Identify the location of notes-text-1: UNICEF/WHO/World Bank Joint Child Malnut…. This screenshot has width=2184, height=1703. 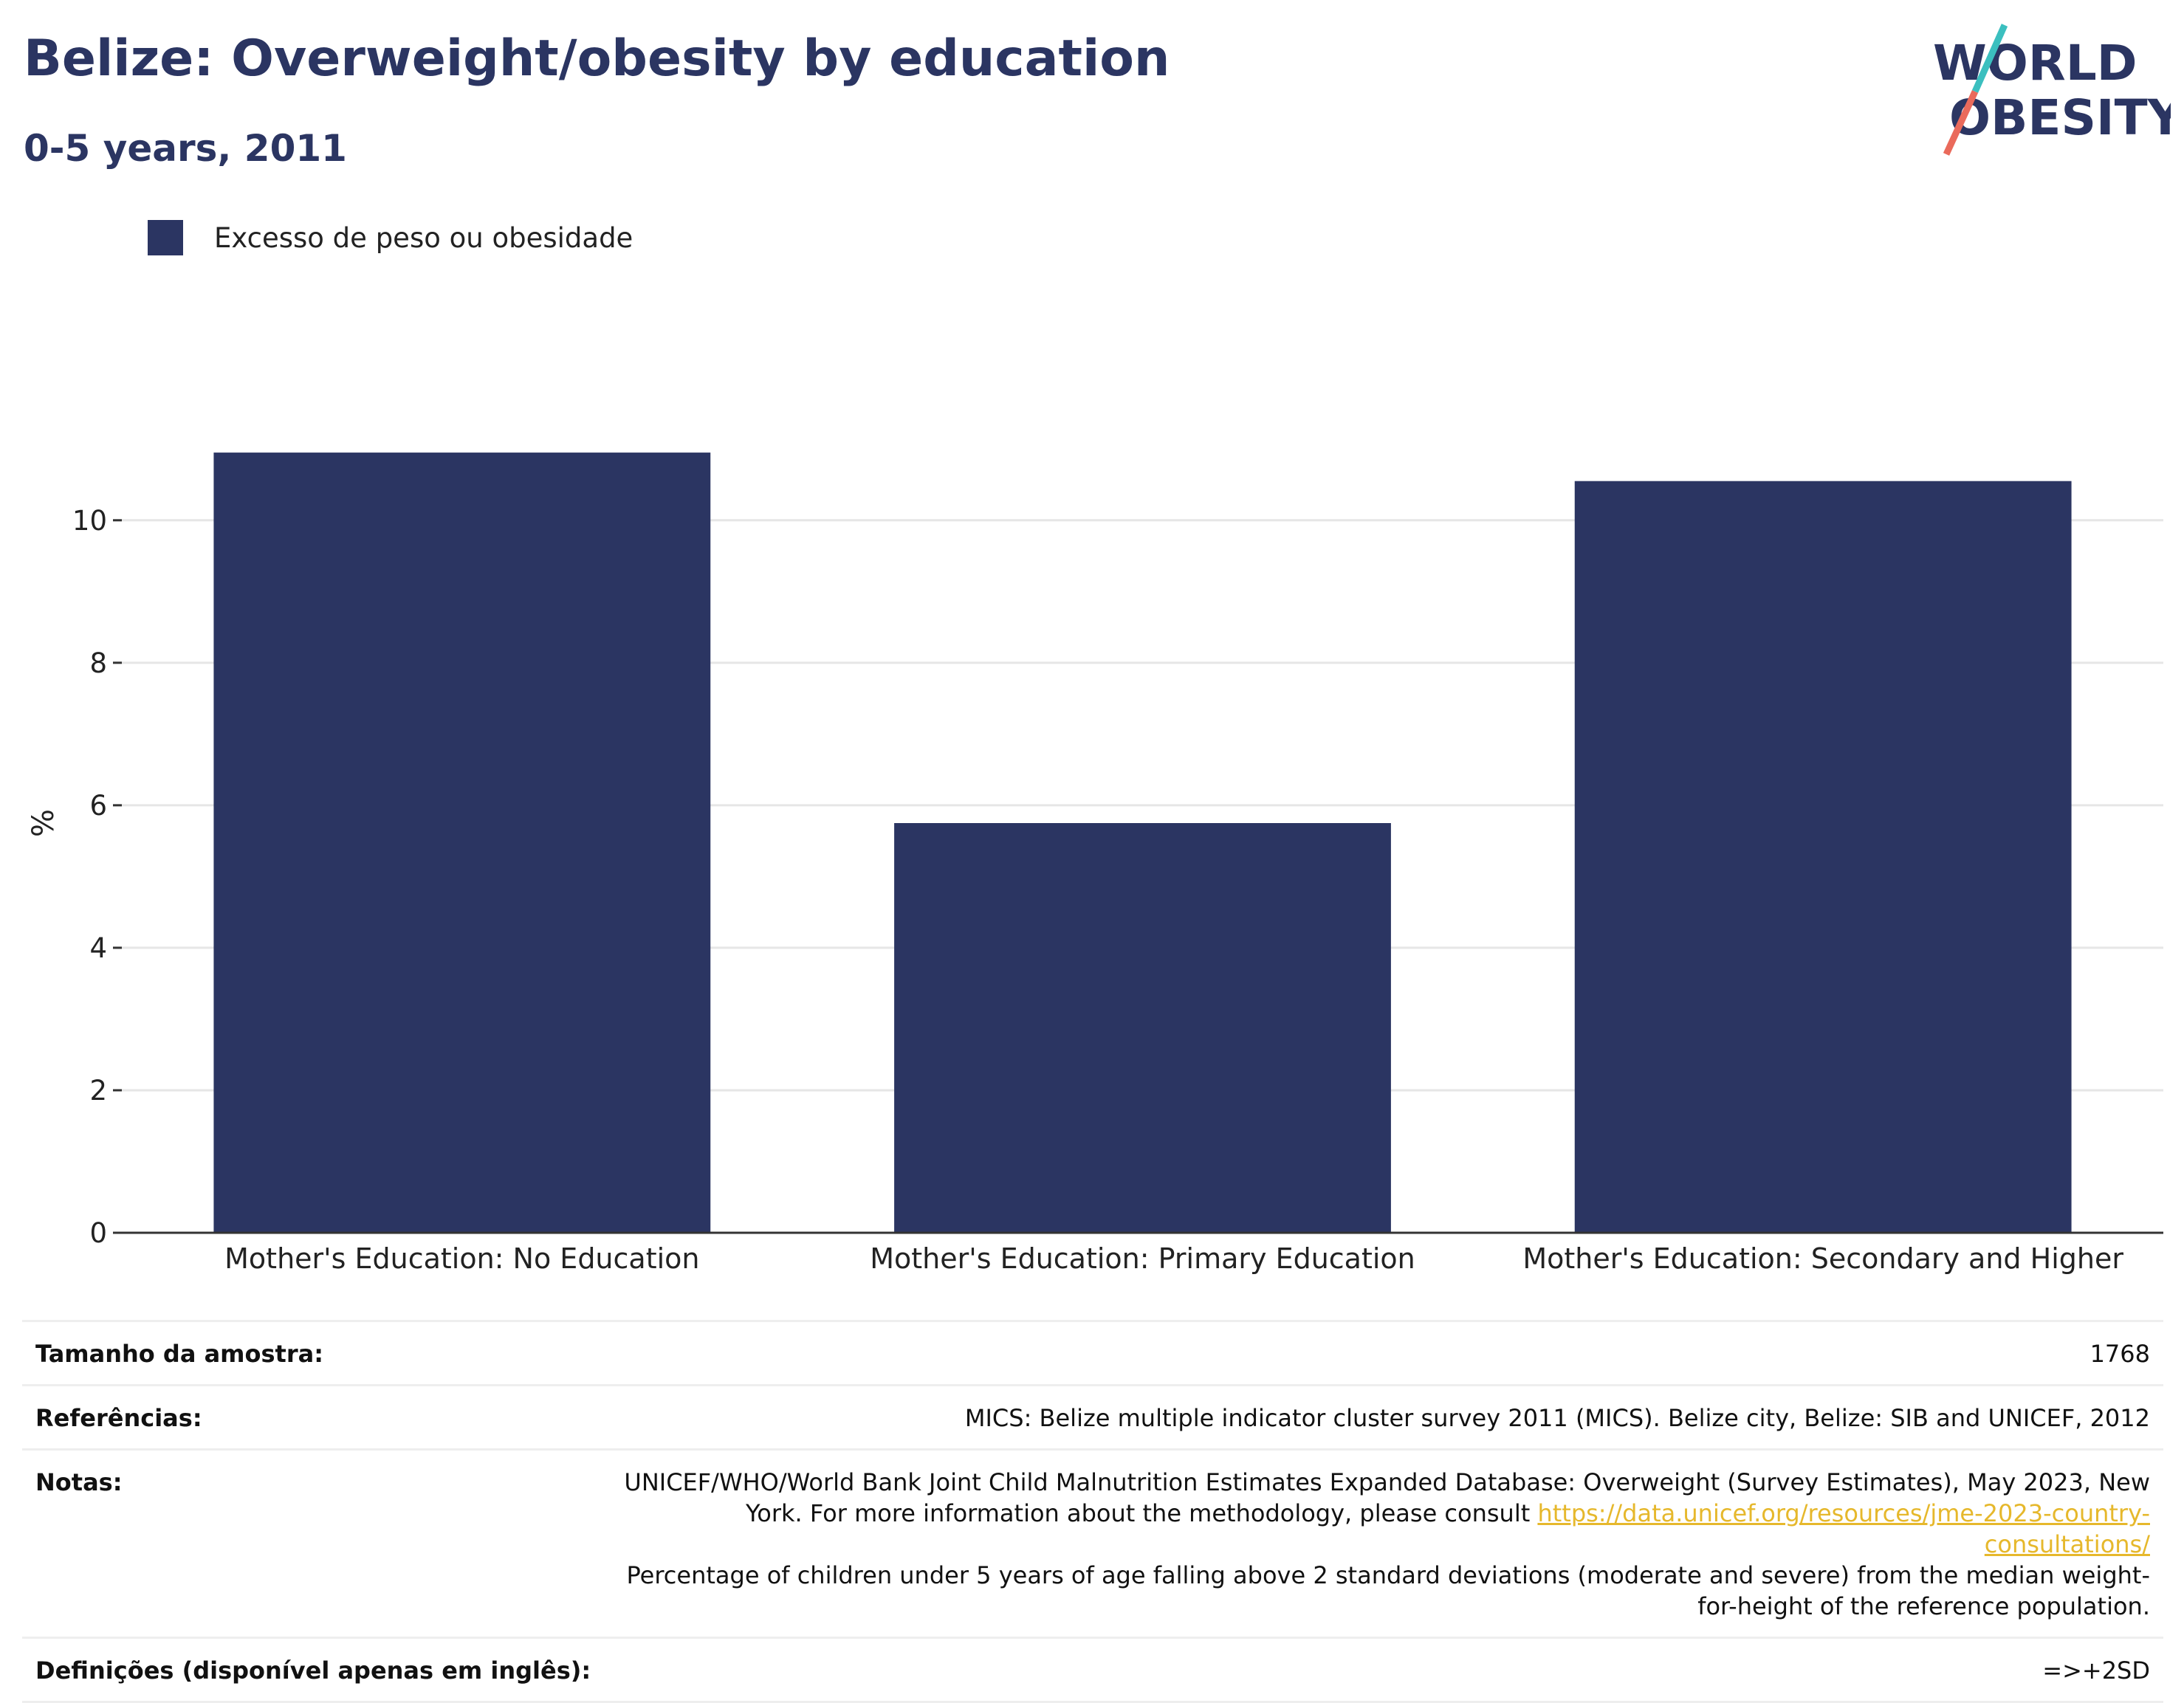
(1387, 1497).